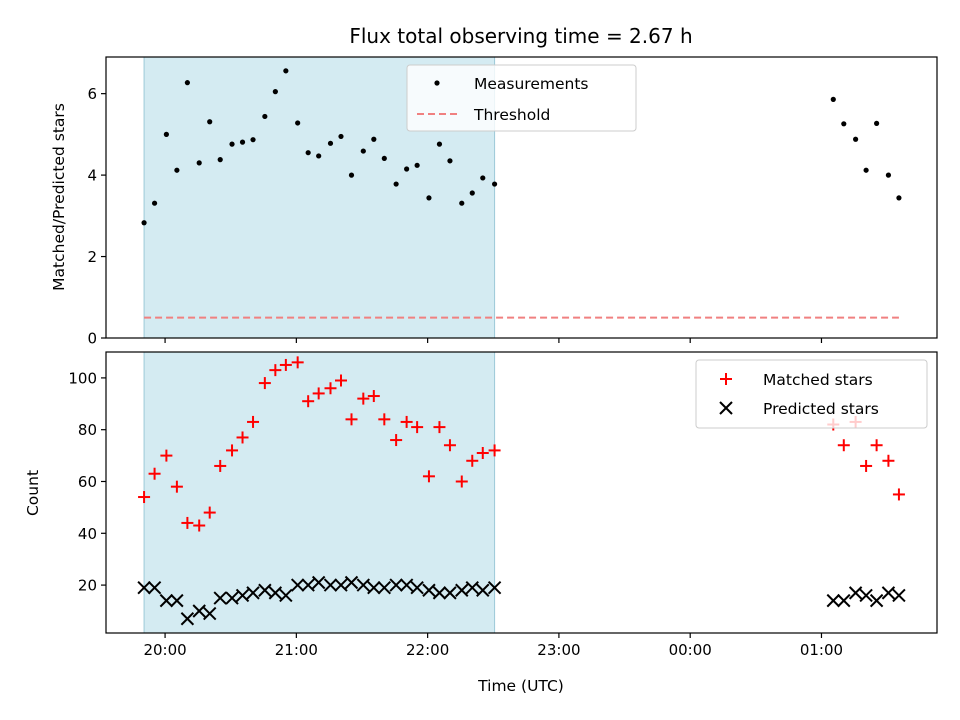 This screenshot has height=720, width=960. I want to click on legend-measurements-label: Measurements, so click(531, 84).